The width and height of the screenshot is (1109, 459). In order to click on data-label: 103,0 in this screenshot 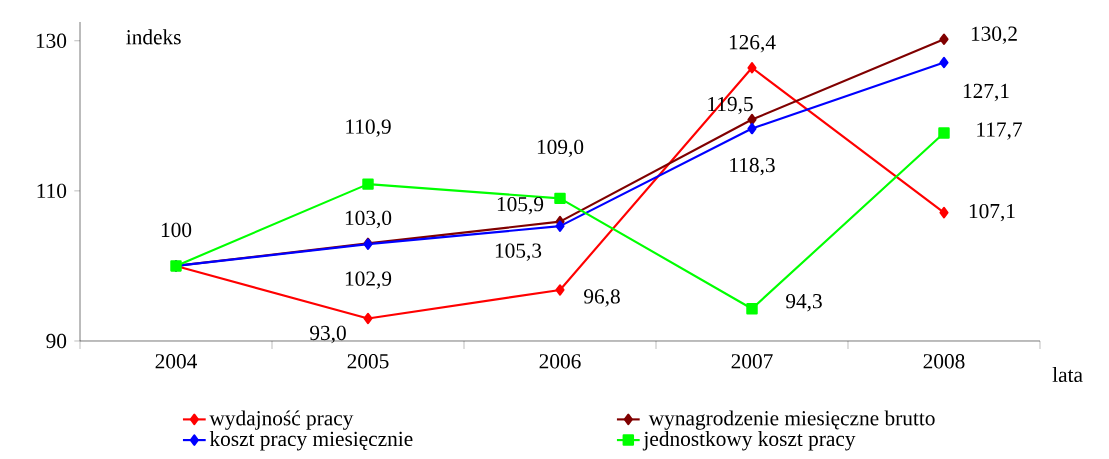, I will do `click(368, 219)`.